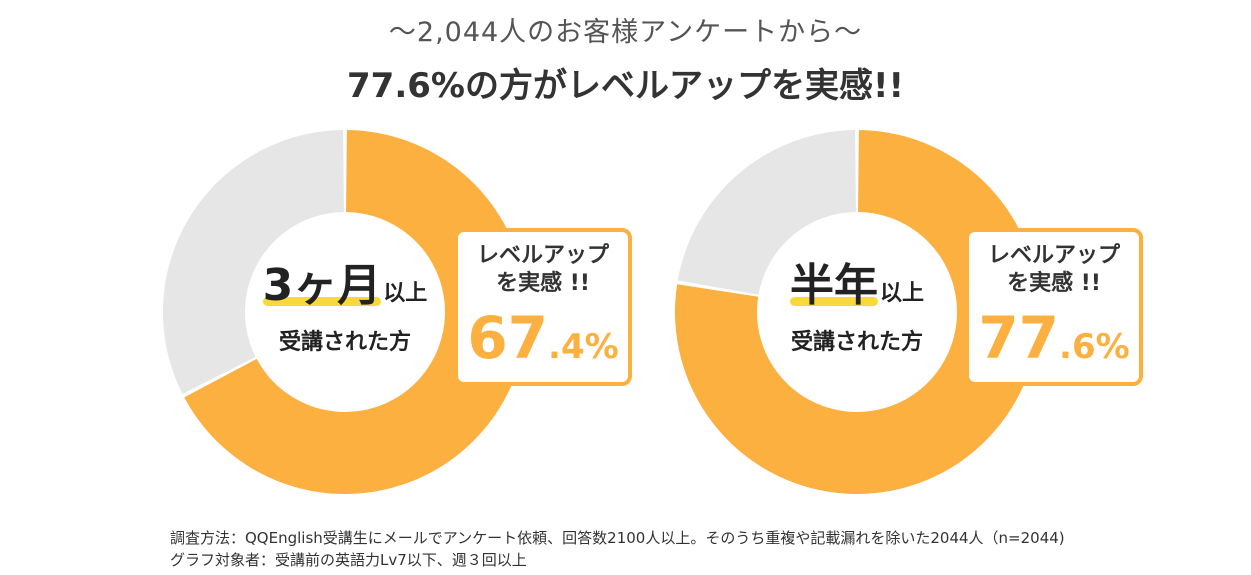 This screenshot has width=1251, height=575. What do you see at coordinates (833, 301) in the screenshot?
I see `chart-2-highlight` at bounding box center [833, 301].